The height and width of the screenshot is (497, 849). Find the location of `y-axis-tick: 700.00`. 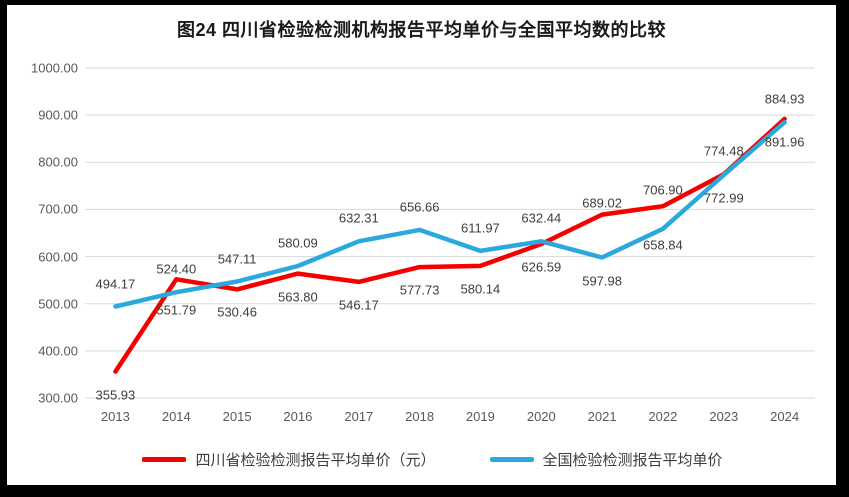

y-axis-tick: 700.00 is located at coordinates (58, 209).